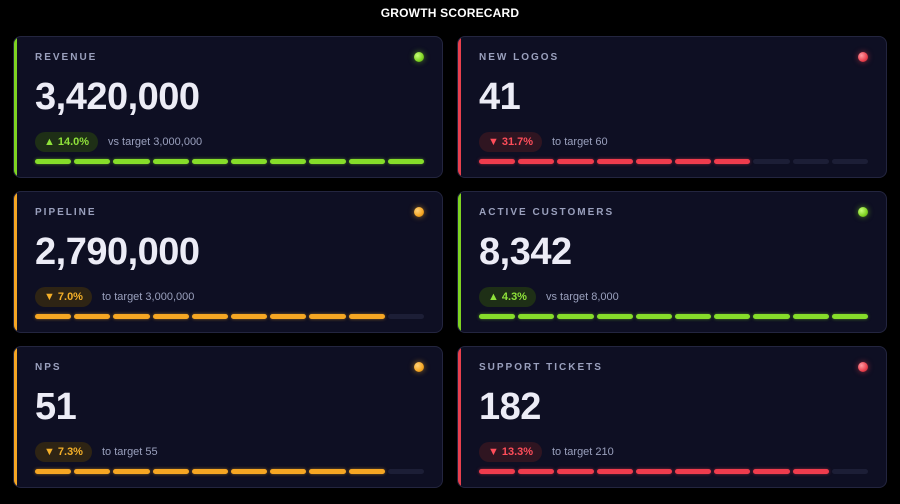 The height and width of the screenshot is (504, 900). I want to click on delta-badge: ▲ 4.3%, so click(507, 297).